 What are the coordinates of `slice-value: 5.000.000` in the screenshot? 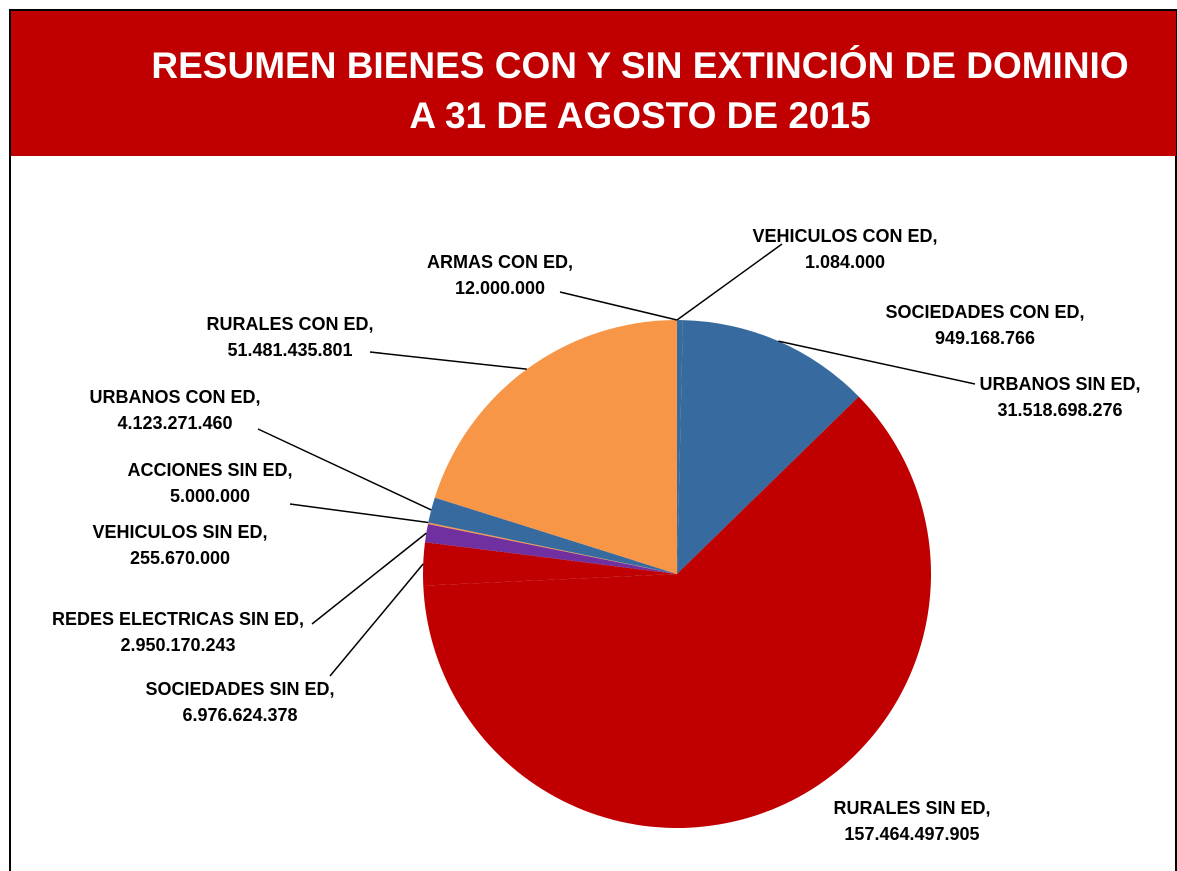 It's located at (210, 496).